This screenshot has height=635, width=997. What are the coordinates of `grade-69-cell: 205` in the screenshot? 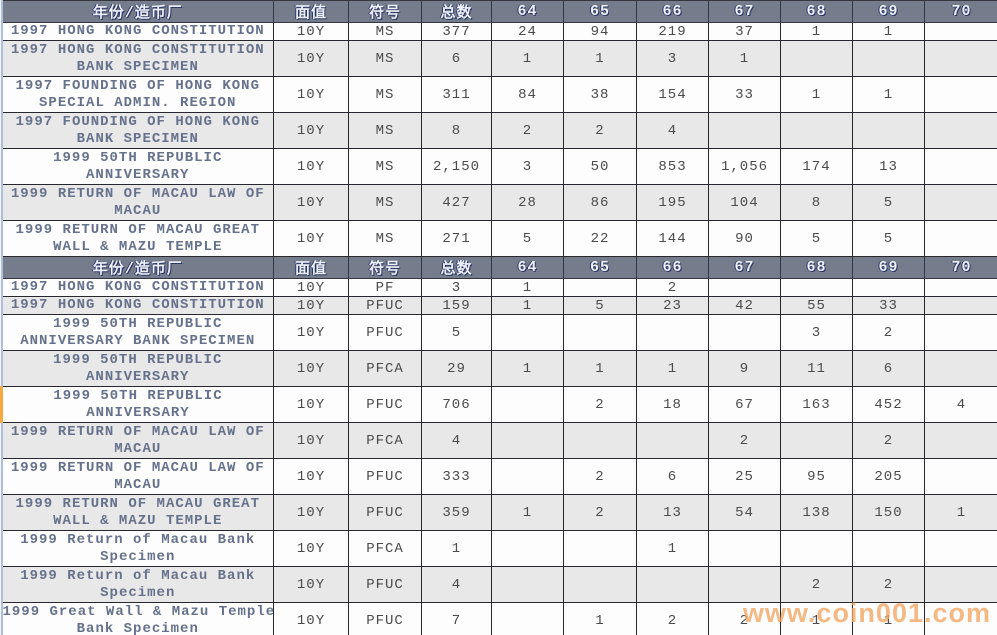 It's located at (888, 476).